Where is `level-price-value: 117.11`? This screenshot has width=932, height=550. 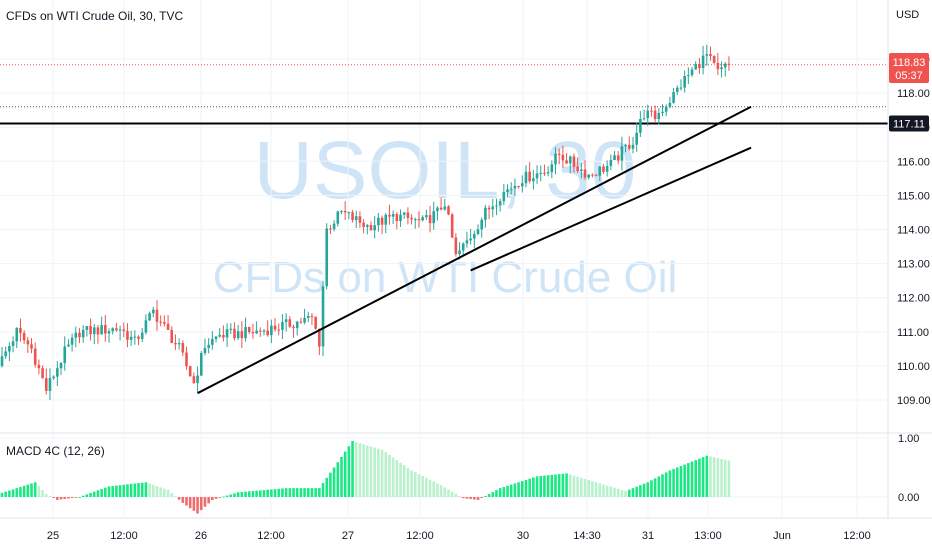
level-price-value: 117.11 is located at coordinates (909, 124).